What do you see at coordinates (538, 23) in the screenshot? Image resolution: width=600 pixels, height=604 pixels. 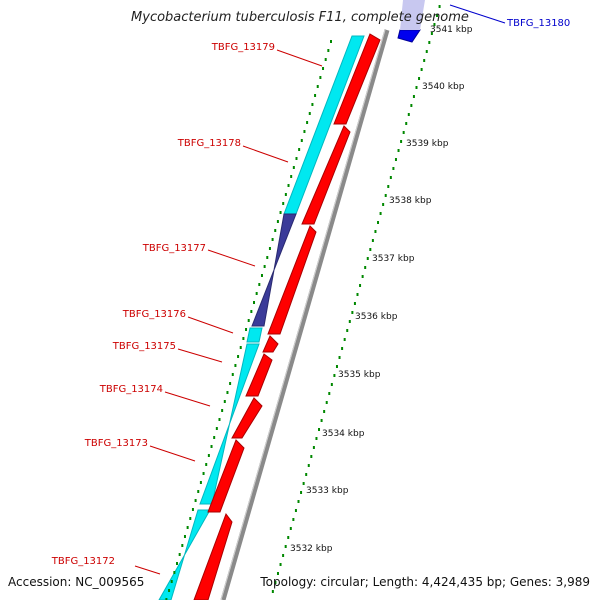 I see `gene-label: TBFG_13180` at bounding box center [538, 23].